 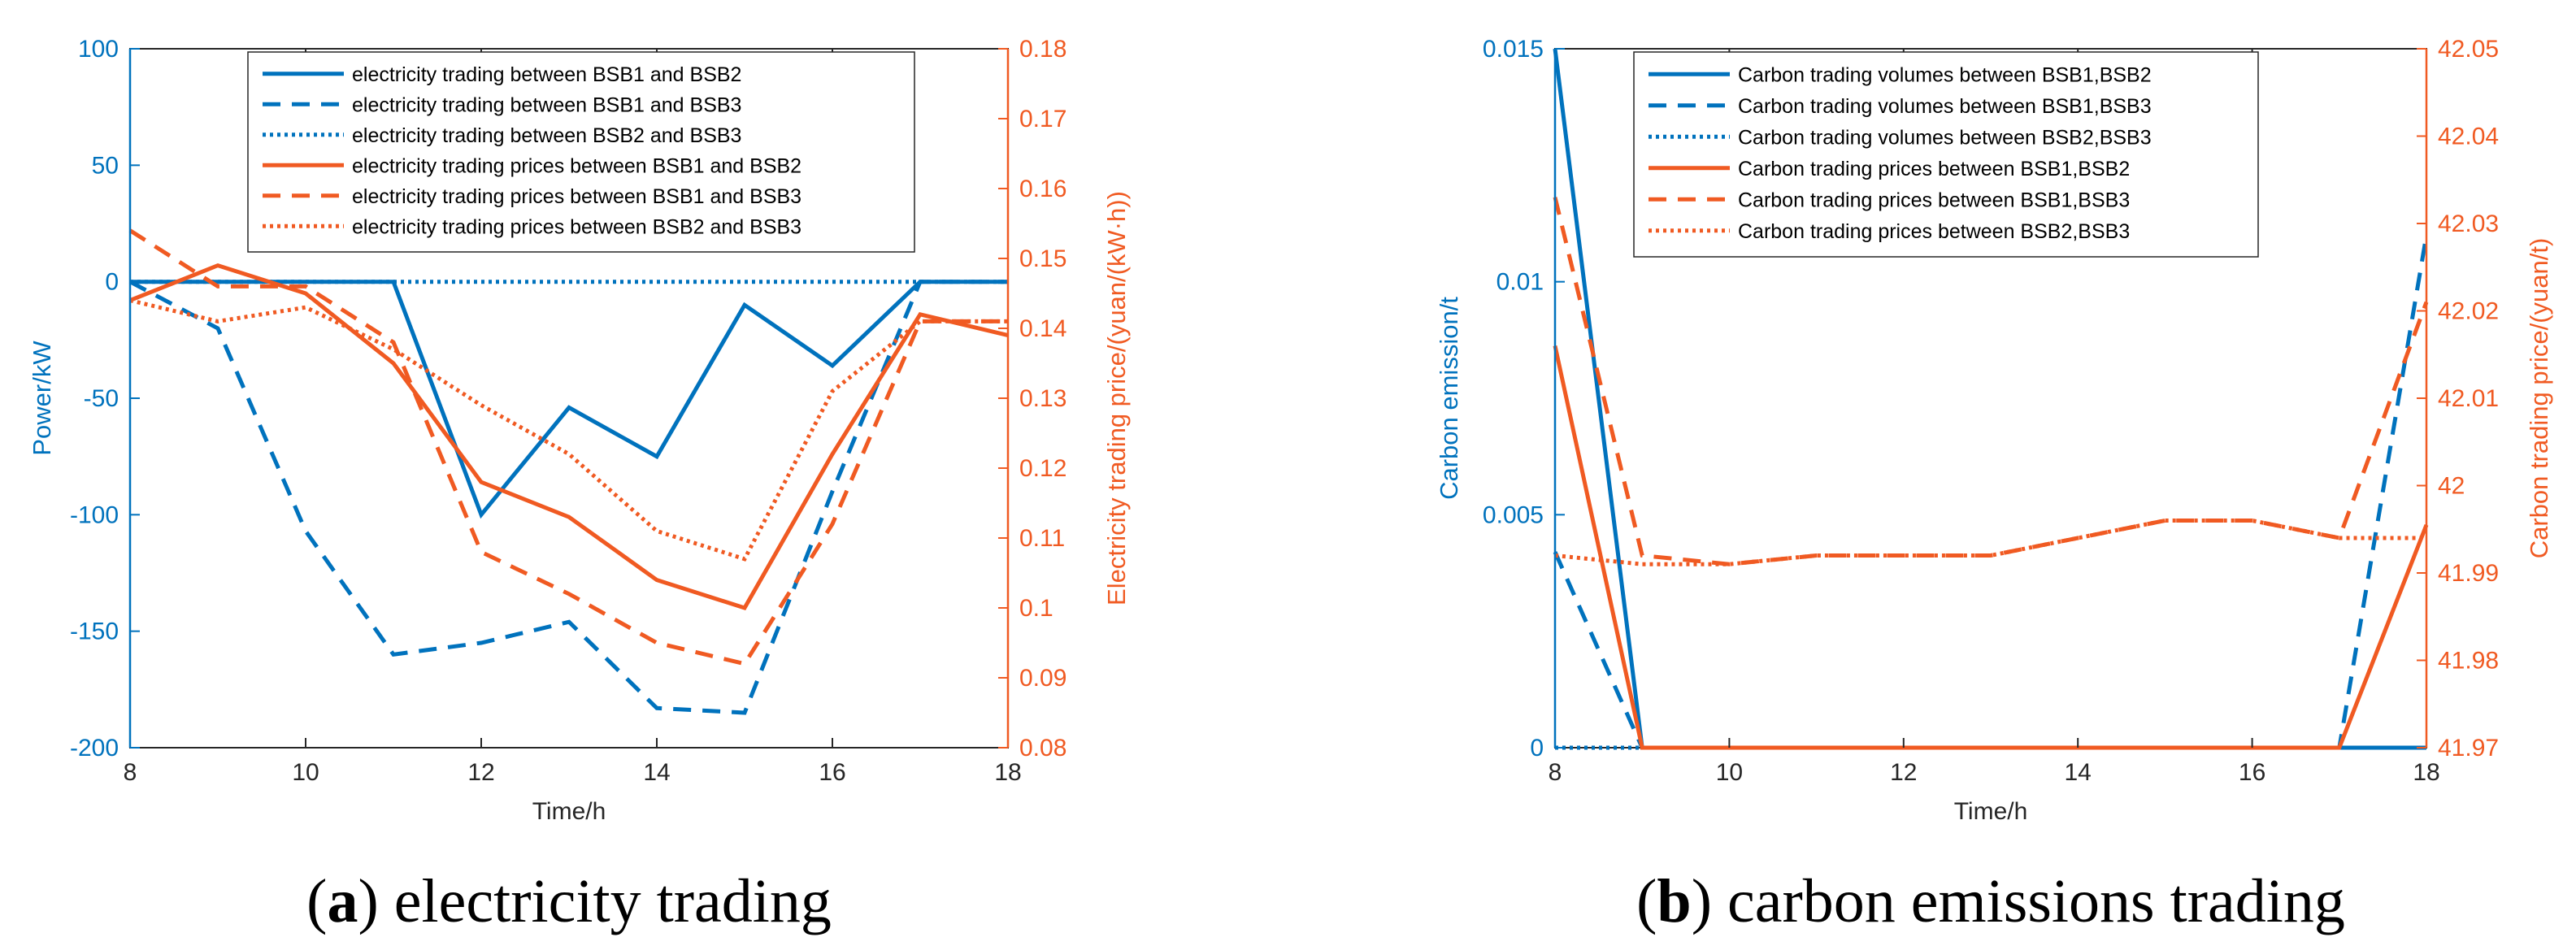 What do you see at coordinates (480, 772) in the screenshot?
I see `panel-a-x-tick-label: 12` at bounding box center [480, 772].